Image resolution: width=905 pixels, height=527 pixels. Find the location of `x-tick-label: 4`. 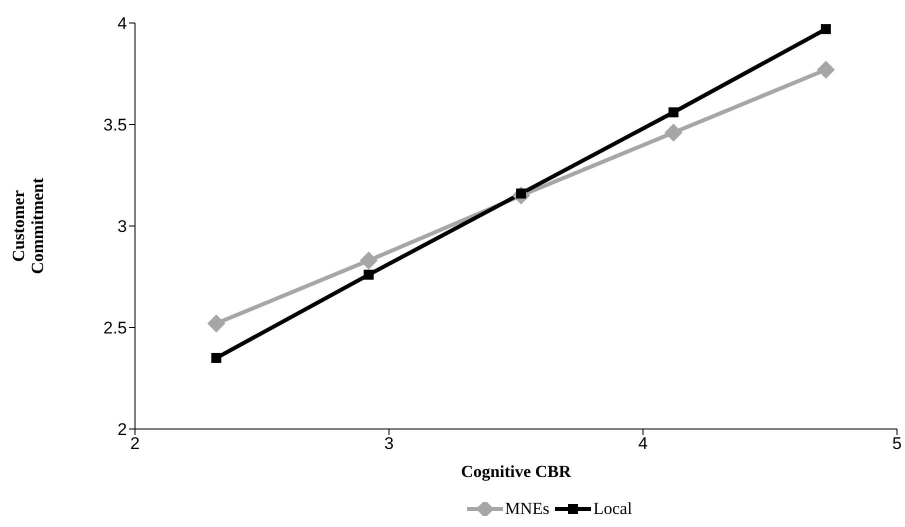

x-tick-label: 4 is located at coordinates (643, 444).